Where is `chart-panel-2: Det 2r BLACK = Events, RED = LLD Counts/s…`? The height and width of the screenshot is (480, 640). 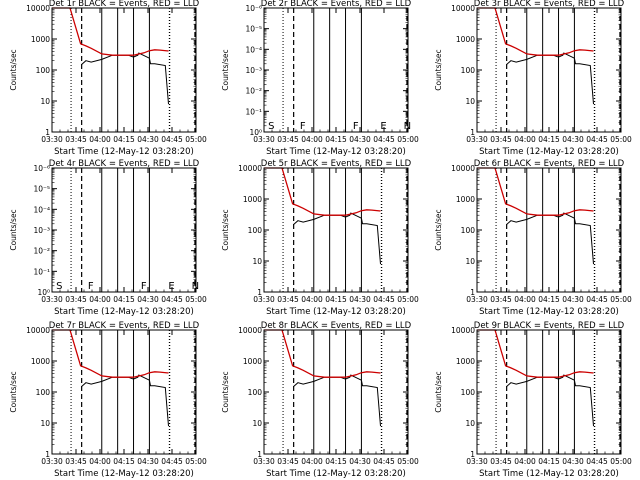
chart-panel-2: Det 2r BLACK = Events, RED = LLD Counts/s… is located at coordinates (320, 78).